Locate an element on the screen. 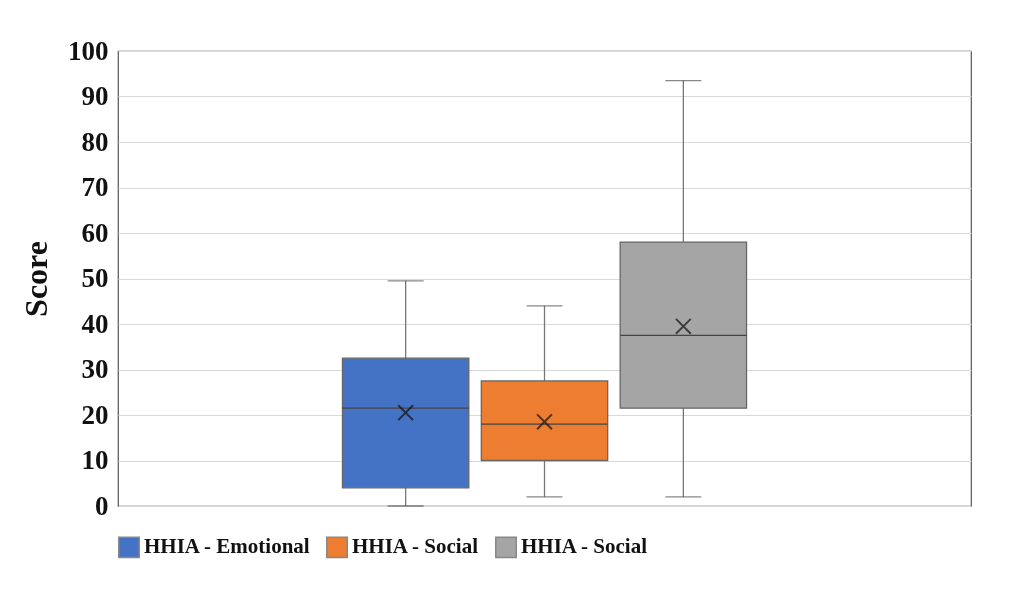  y-tick-label: 90 is located at coordinates (95, 96).